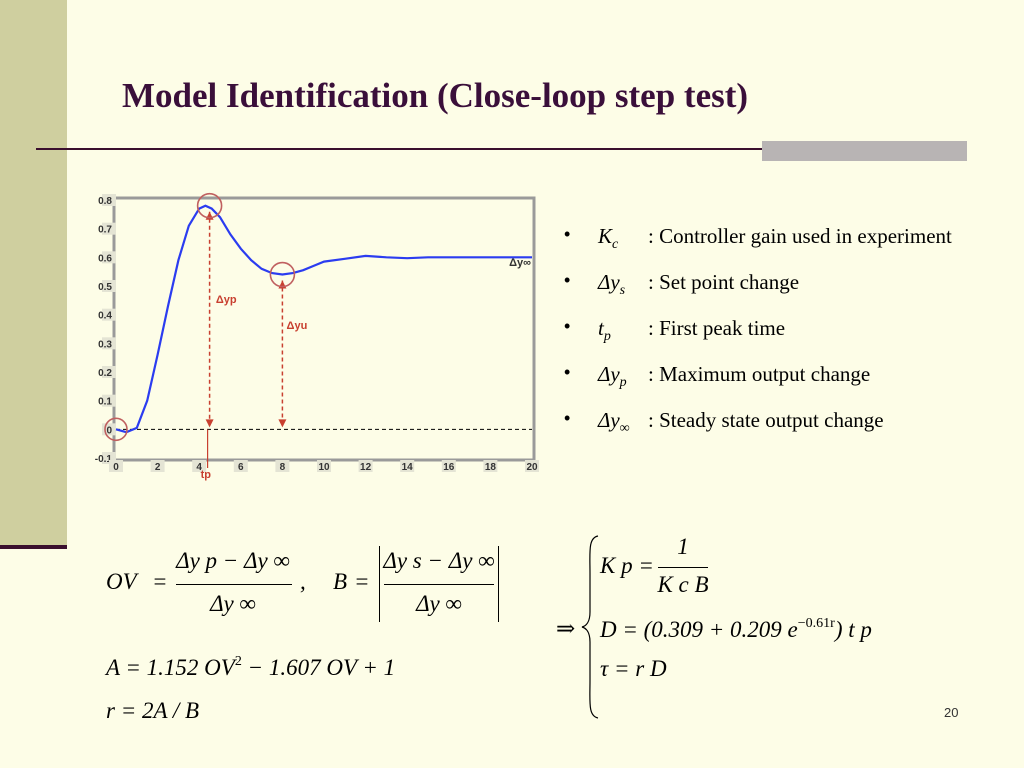 This screenshot has width=1024, height=768. I want to click on x-tick: 12, so click(365, 466).